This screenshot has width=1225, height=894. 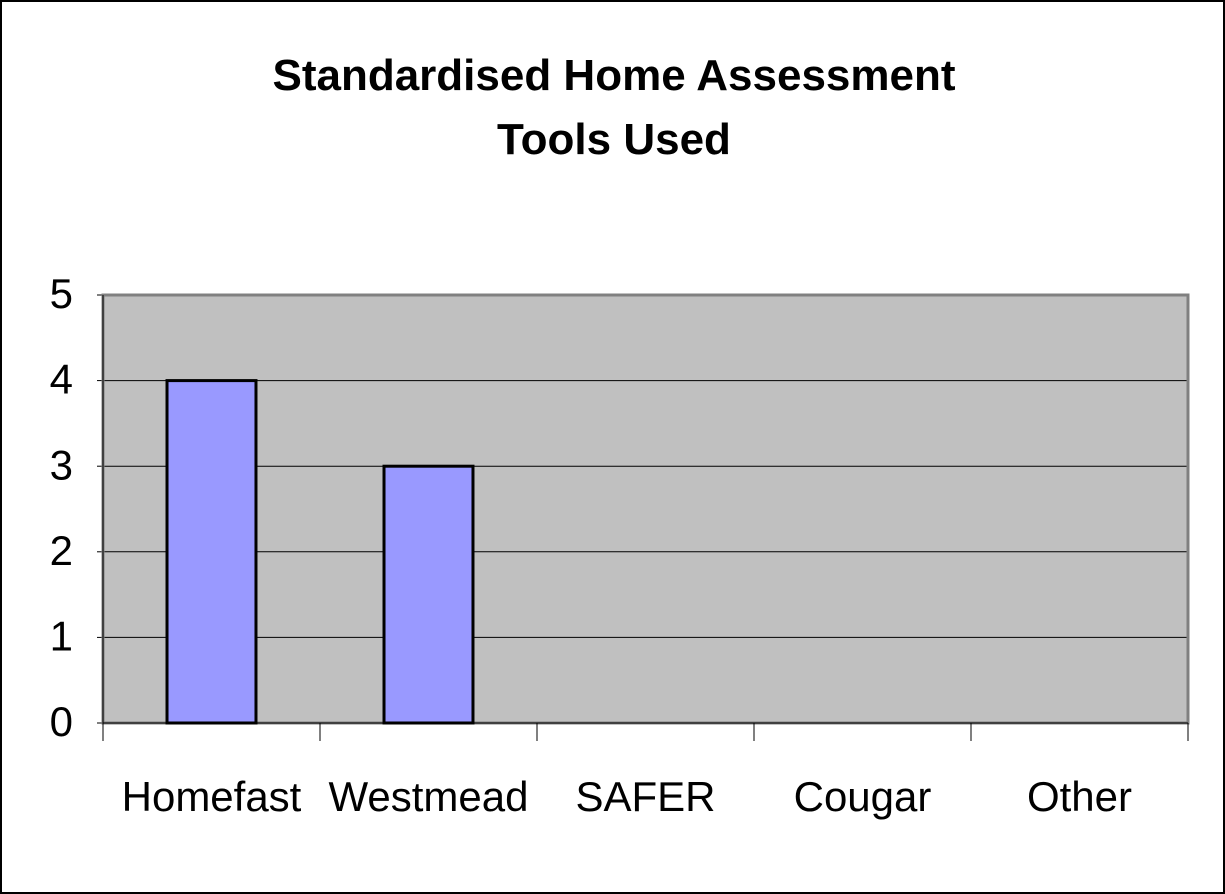 What do you see at coordinates (429, 796) in the screenshot?
I see `x-tick-label: Westmead` at bounding box center [429, 796].